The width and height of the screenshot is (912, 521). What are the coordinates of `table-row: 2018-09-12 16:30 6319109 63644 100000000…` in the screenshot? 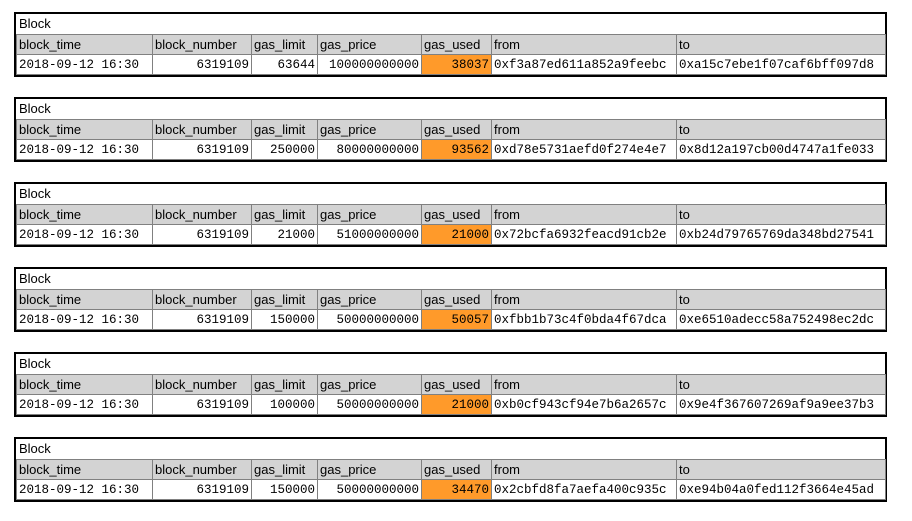 It's located at (451, 64).